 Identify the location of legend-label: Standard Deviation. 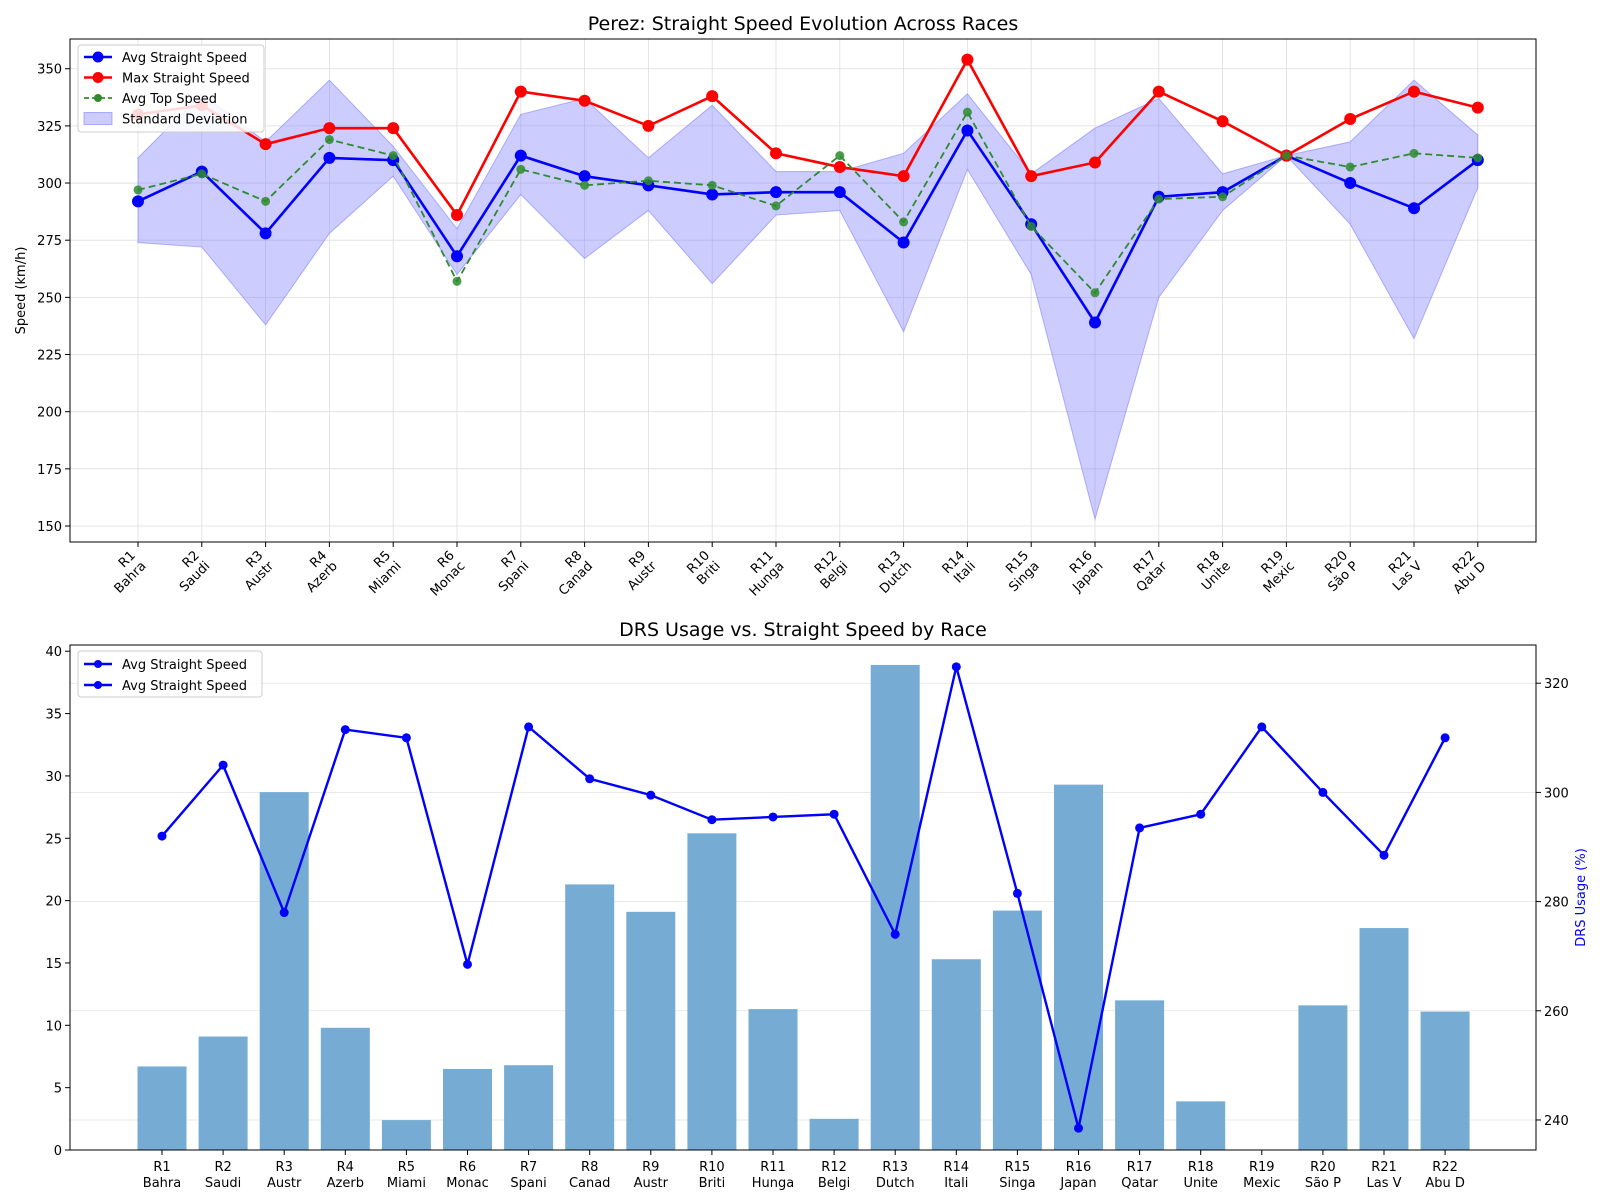
(184, 120).